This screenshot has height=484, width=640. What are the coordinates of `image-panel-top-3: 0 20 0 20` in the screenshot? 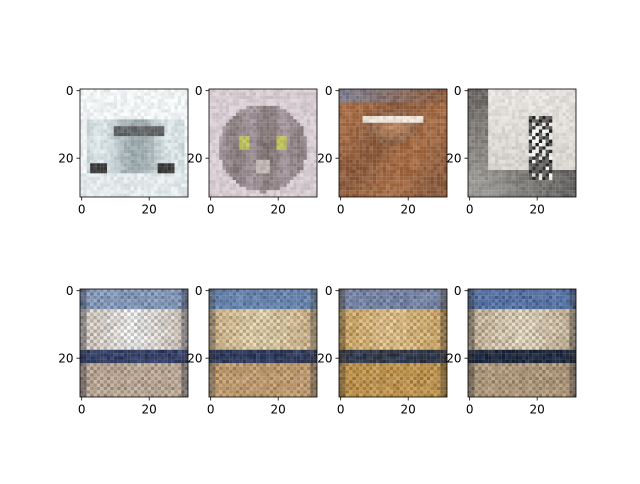 It's located at (382, 150).